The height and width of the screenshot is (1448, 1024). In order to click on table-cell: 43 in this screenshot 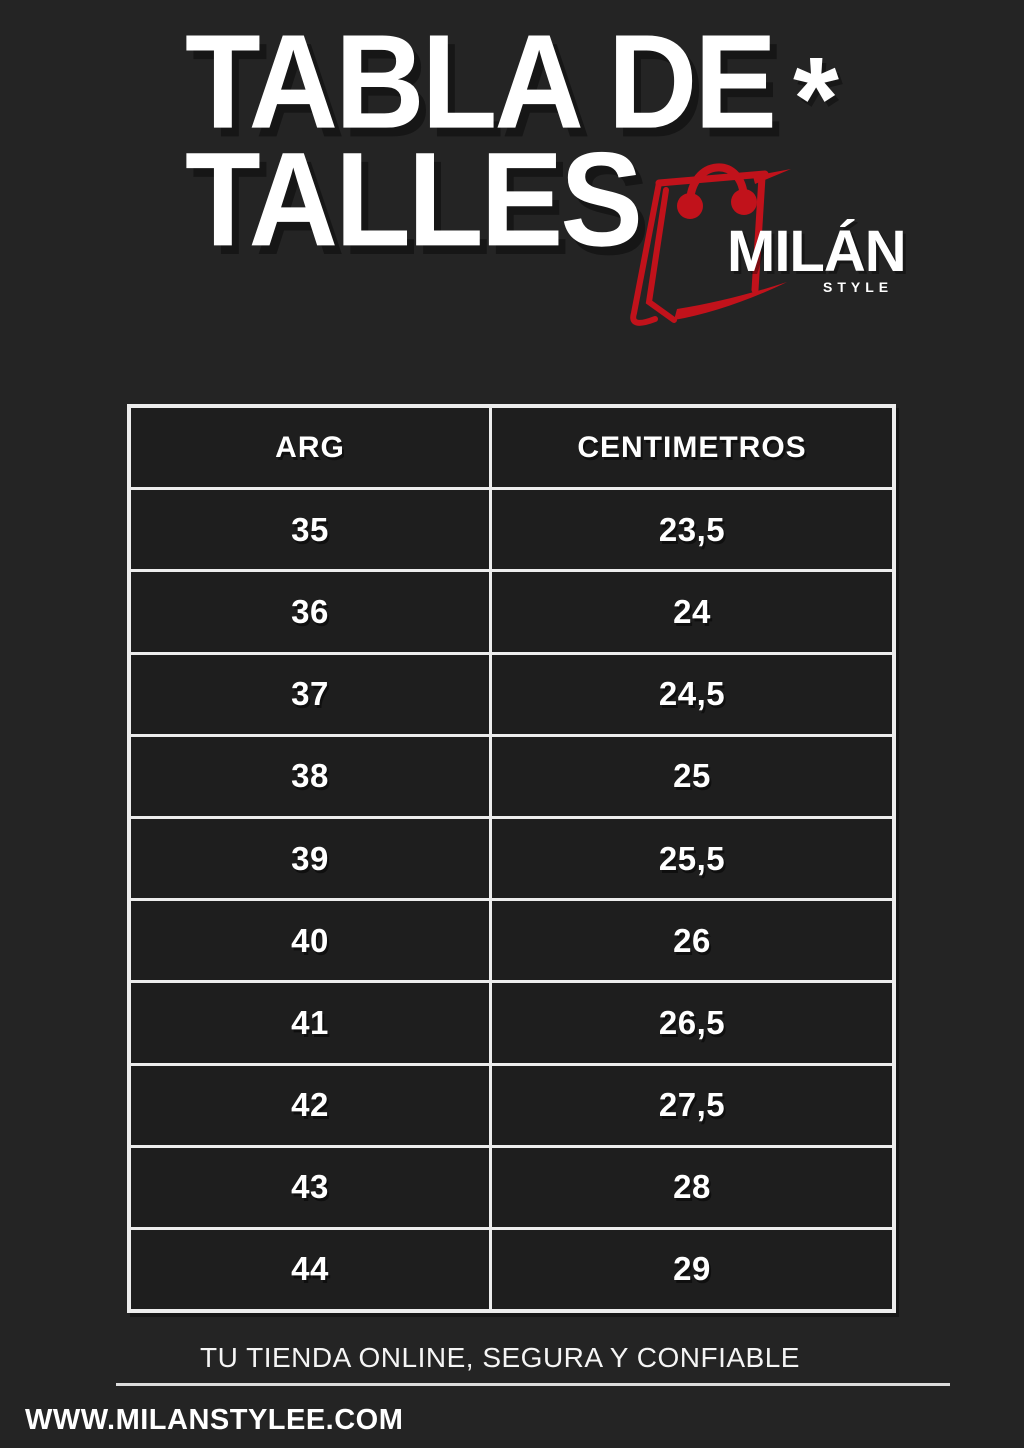, I will do `click(310, 1187)`.